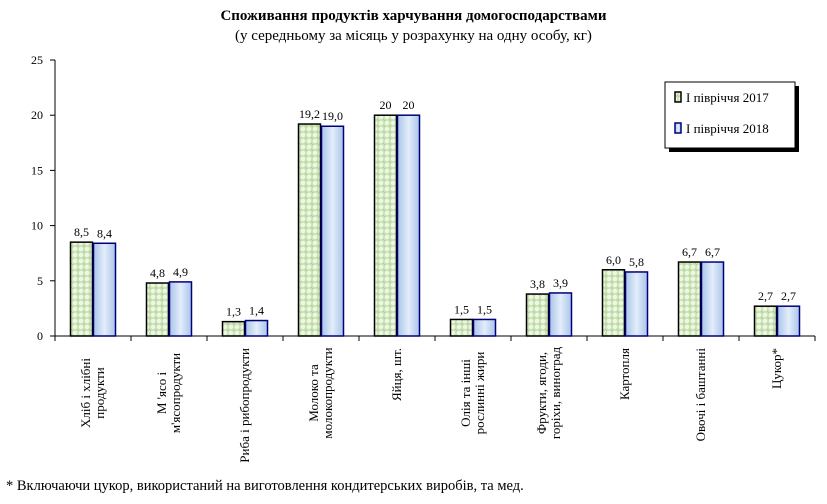  I want to click on data-label: 8,5, so click(81, 232).